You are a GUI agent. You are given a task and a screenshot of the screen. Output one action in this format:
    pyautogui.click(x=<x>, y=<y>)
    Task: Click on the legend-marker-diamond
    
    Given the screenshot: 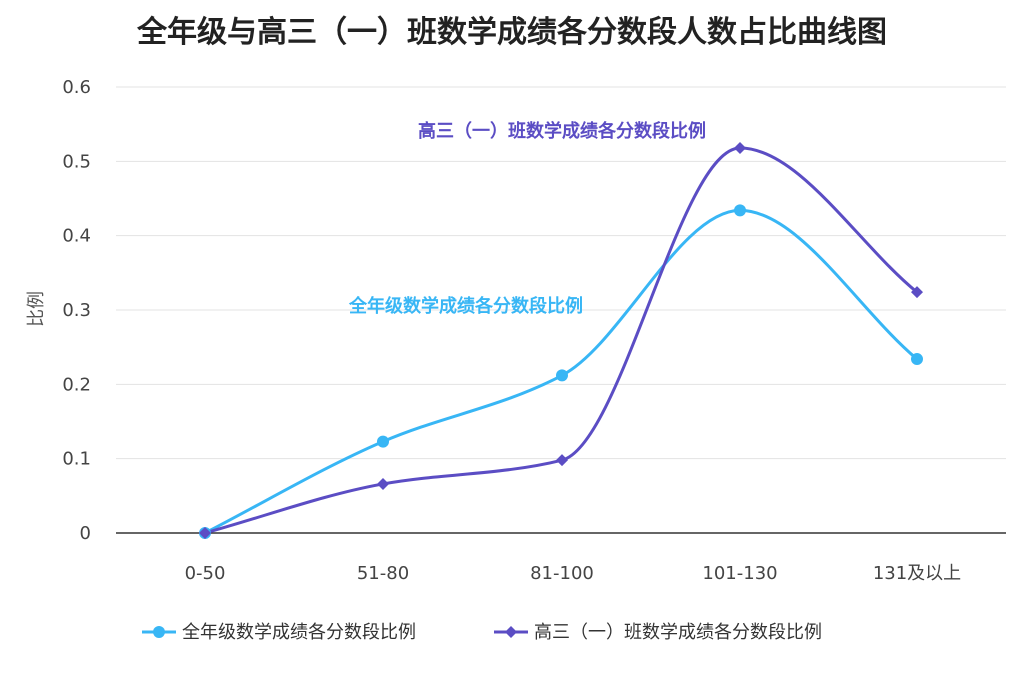 What is the action you would take?
    pyautogui.click(x=511, y=632)
    